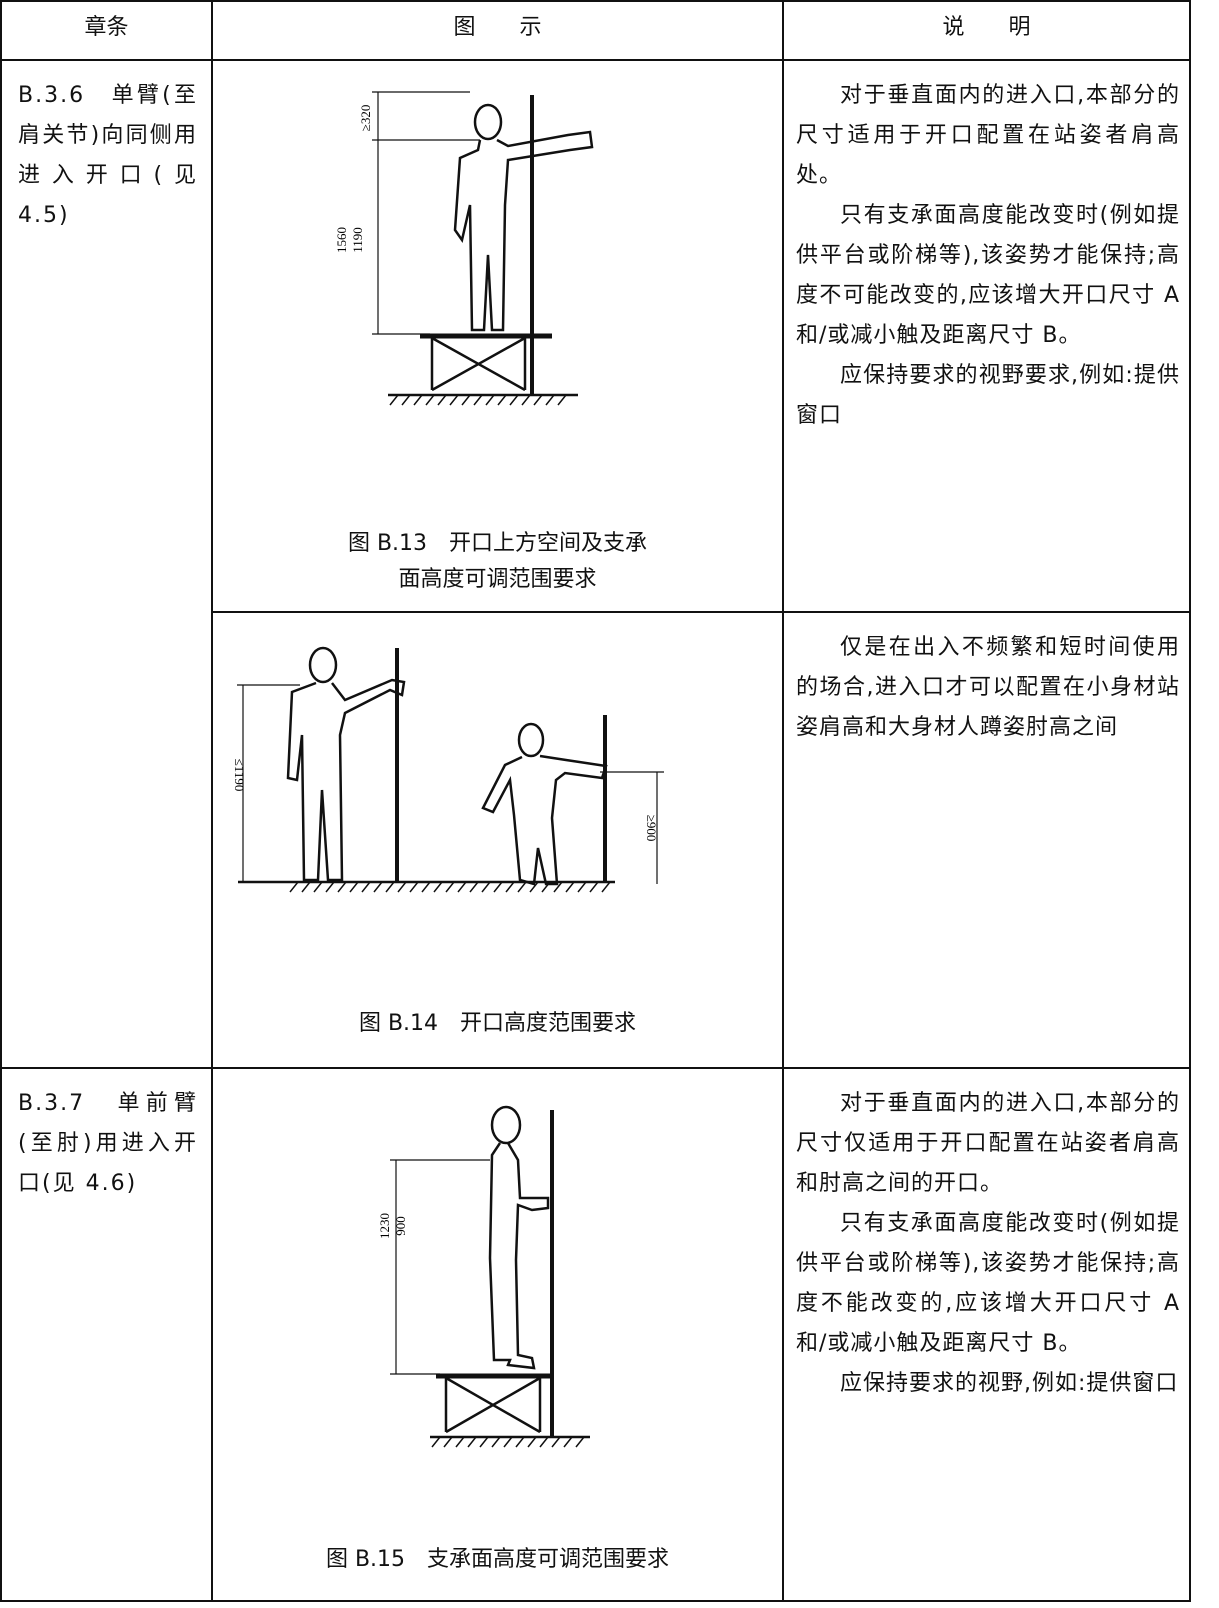 Image resolution: width=1219 pixels, height=1608 pixels. What do you see at coordinates (988, 1143) in the screenshot?
I see `paragraph: 对于垂直面内的进入口,本部分的尺寸仅适用于开口配置在站姿者肩高和肘高之间的开口。` at bounding box center [988, 1143].